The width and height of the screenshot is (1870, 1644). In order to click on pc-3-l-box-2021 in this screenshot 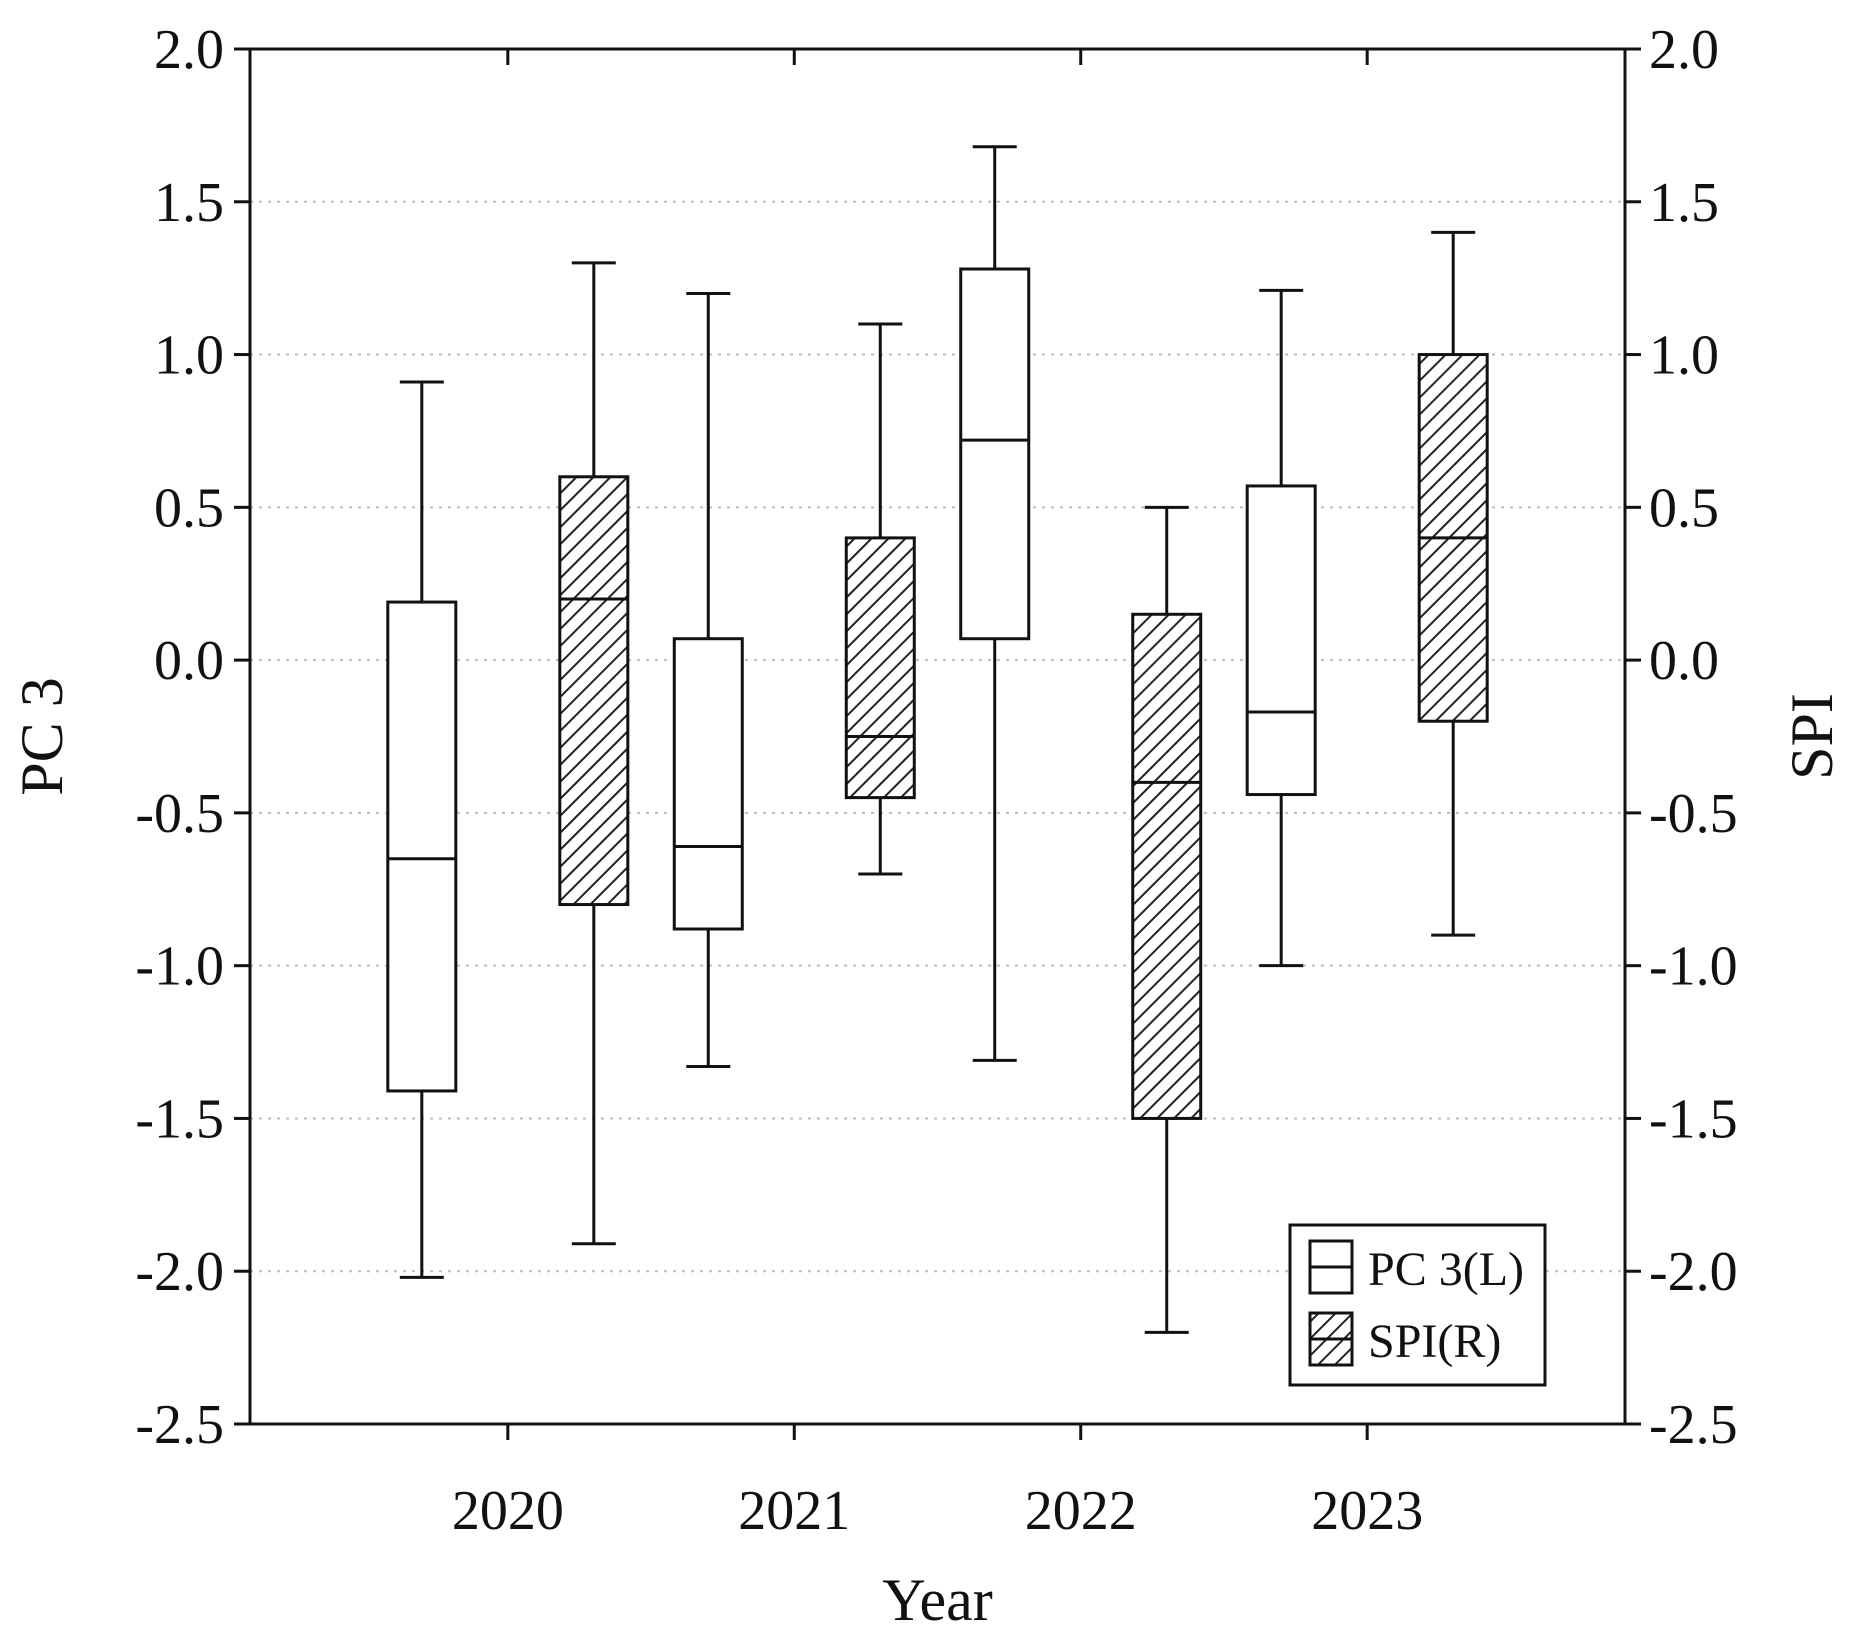, I will do `click(708, 679)`.